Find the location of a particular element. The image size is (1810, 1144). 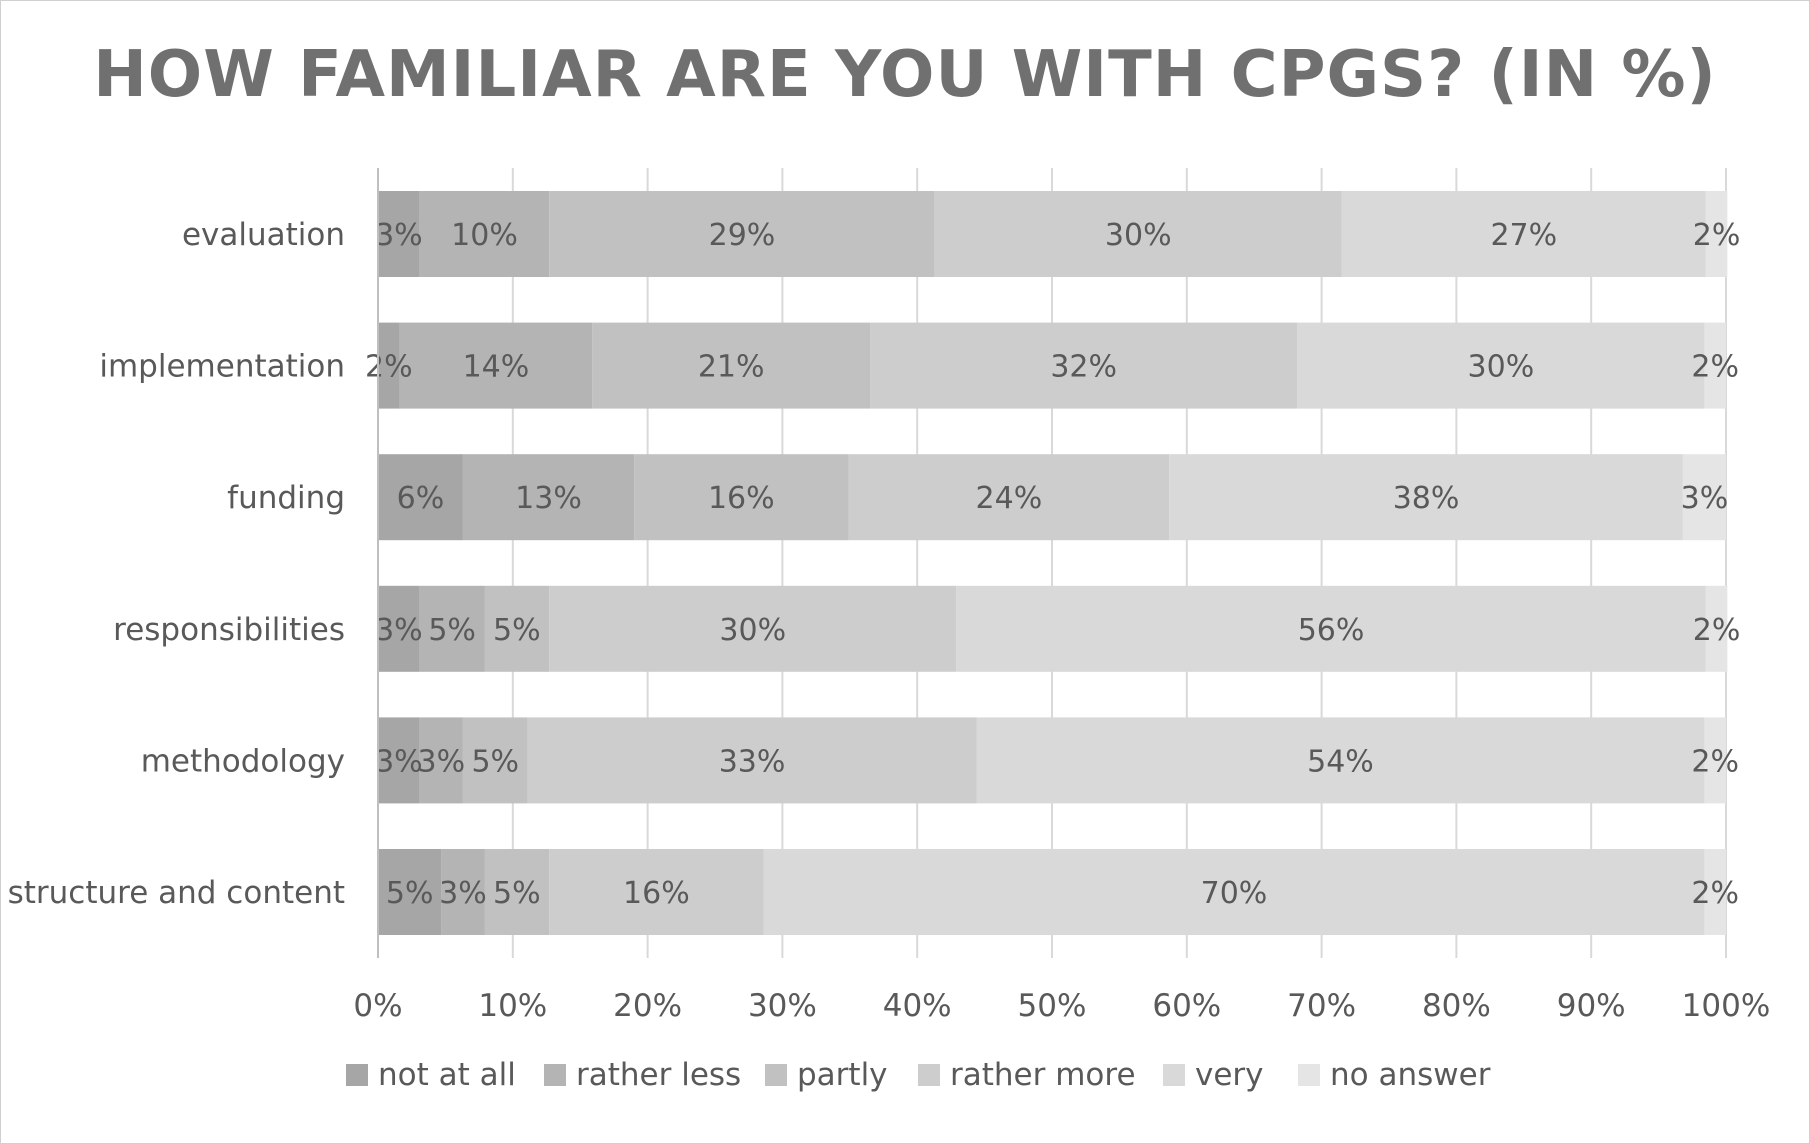

x-tick-label: 50% is located at coordinates (1052, 1006).